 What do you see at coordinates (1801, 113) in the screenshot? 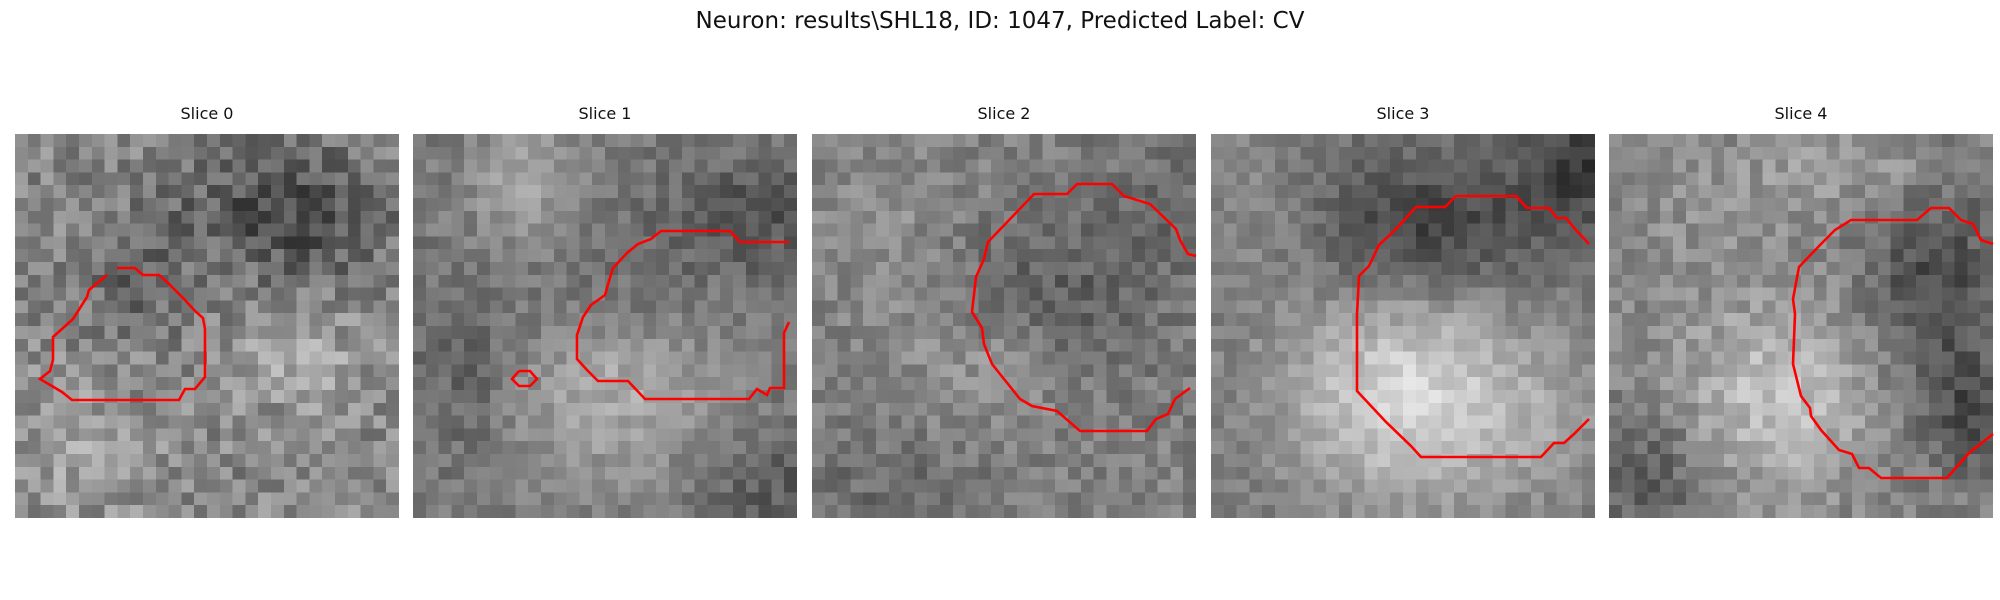
I see `slice-title: Slice 4` at bounding box center [1801, 113].